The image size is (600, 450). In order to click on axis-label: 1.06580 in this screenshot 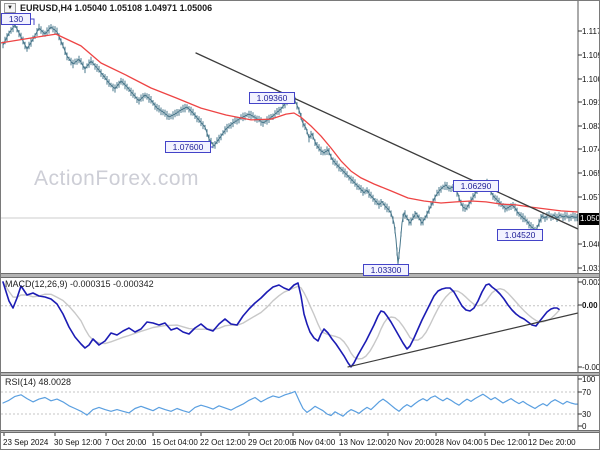, I will do `click(590, 173)`.